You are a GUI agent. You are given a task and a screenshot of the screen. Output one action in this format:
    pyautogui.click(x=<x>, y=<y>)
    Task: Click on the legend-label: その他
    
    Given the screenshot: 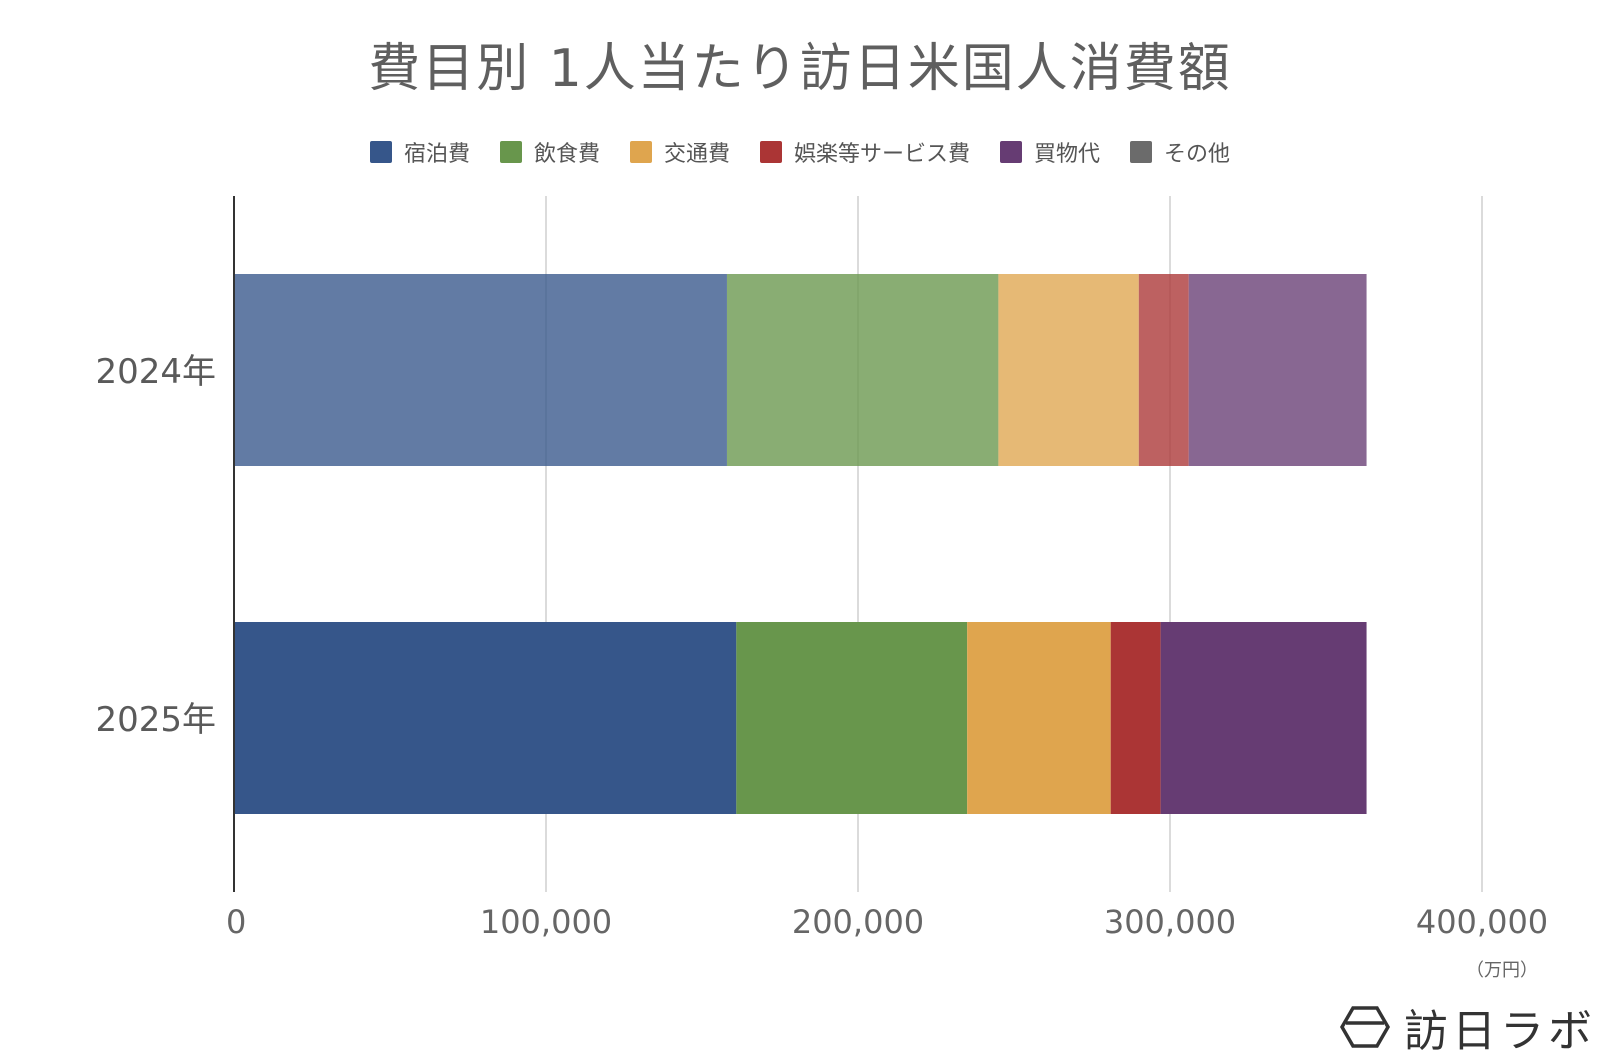 What is the action you would take?
    pyautogui.click(x=1197, y=154)
    